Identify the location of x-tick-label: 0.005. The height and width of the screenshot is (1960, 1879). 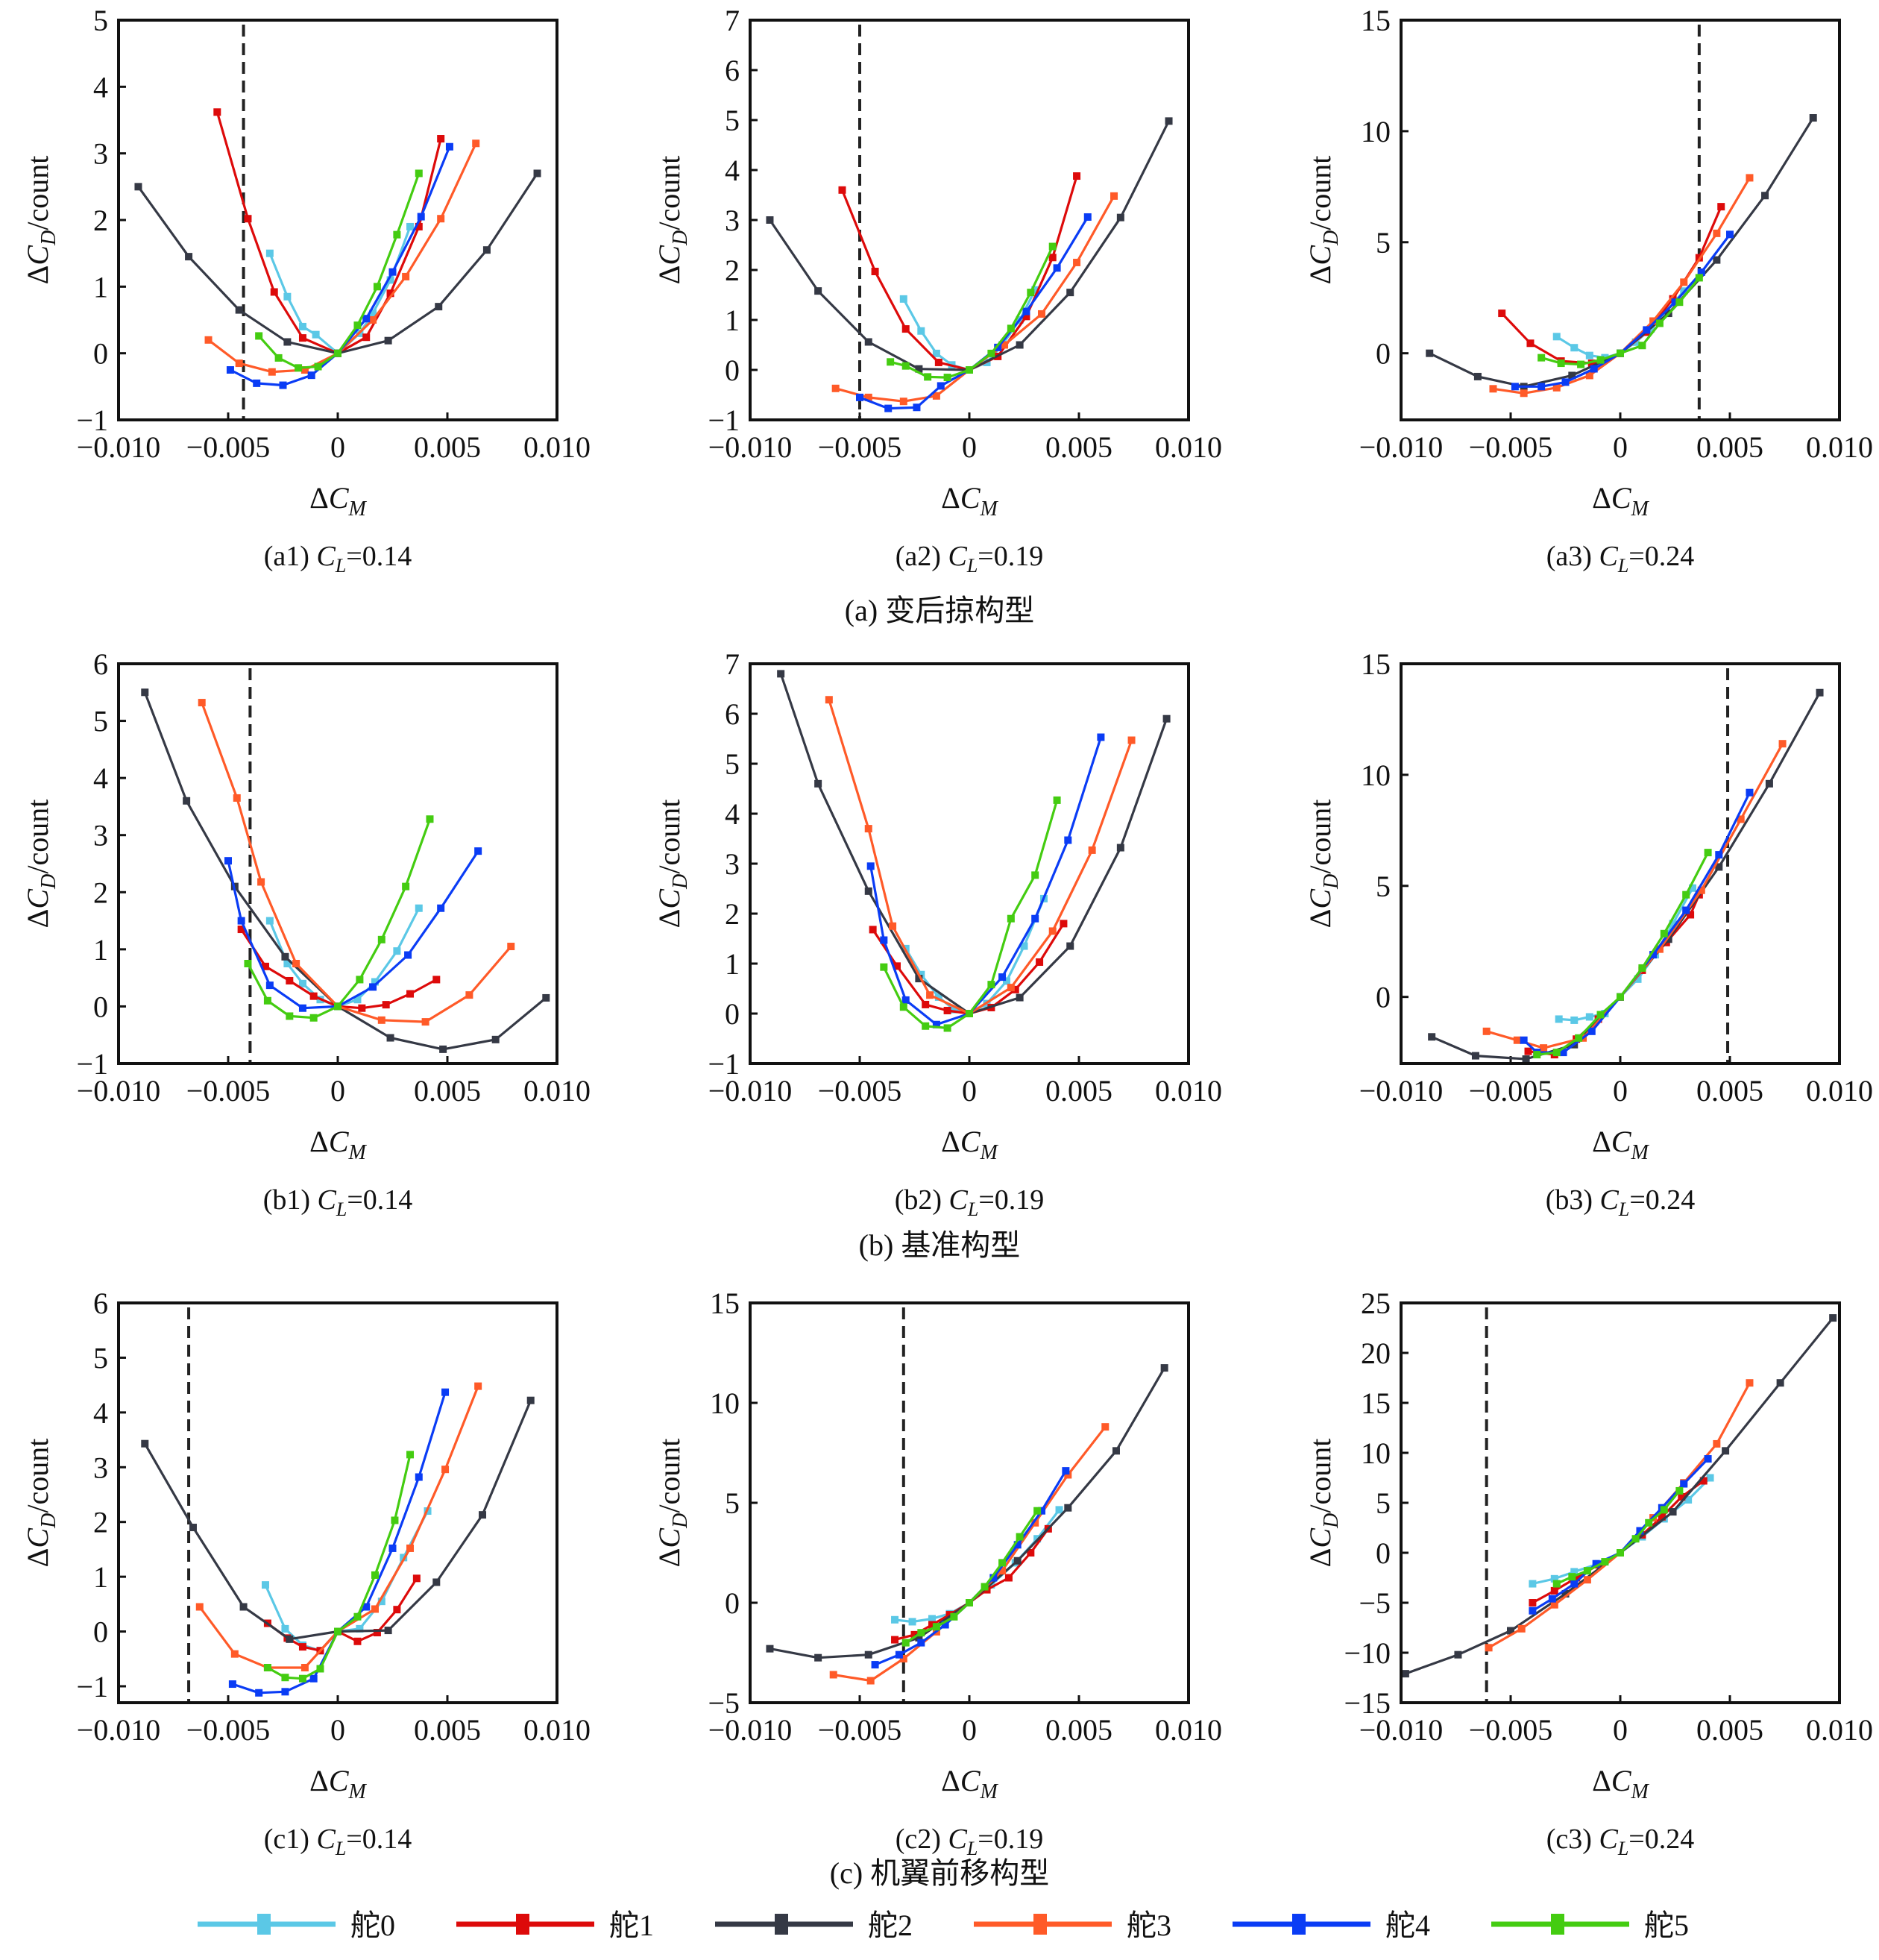
(1730, 447).